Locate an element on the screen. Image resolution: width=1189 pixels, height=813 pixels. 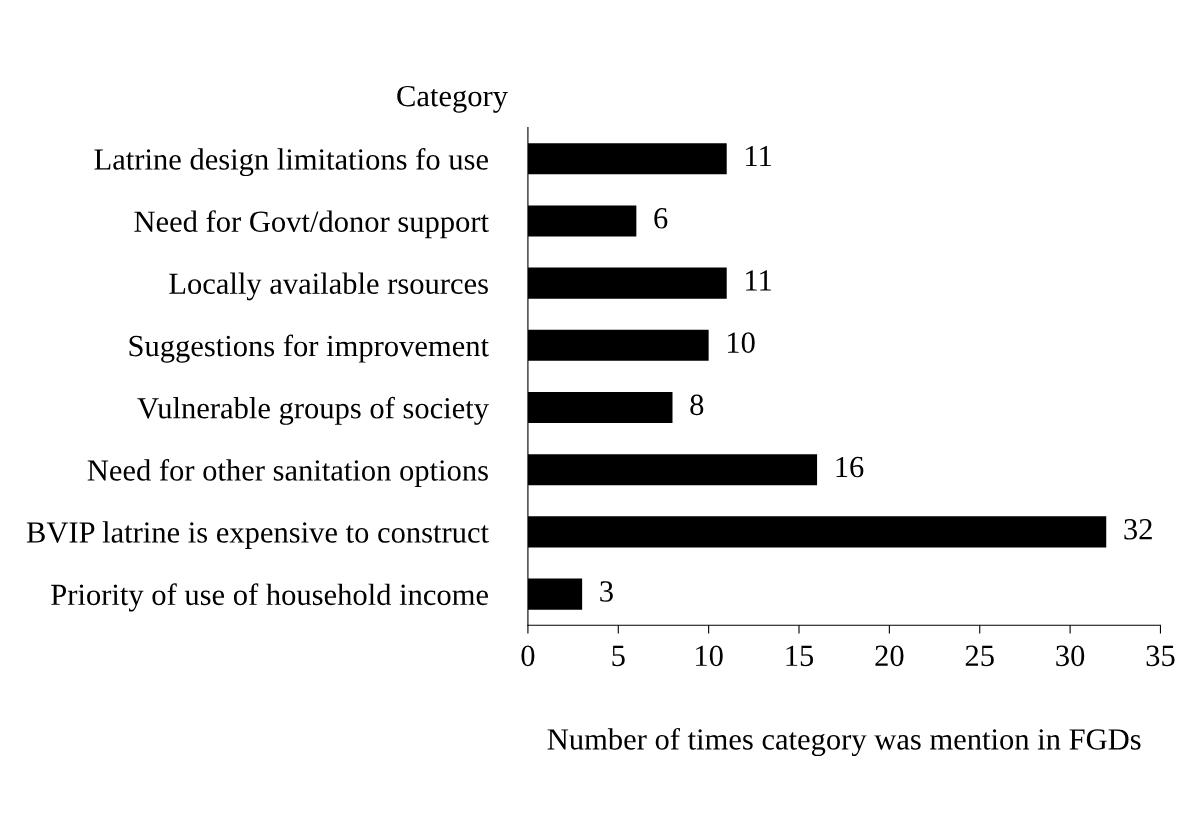
y-tick-label: Need for other sanitation options is located at coordinates (287, 472).